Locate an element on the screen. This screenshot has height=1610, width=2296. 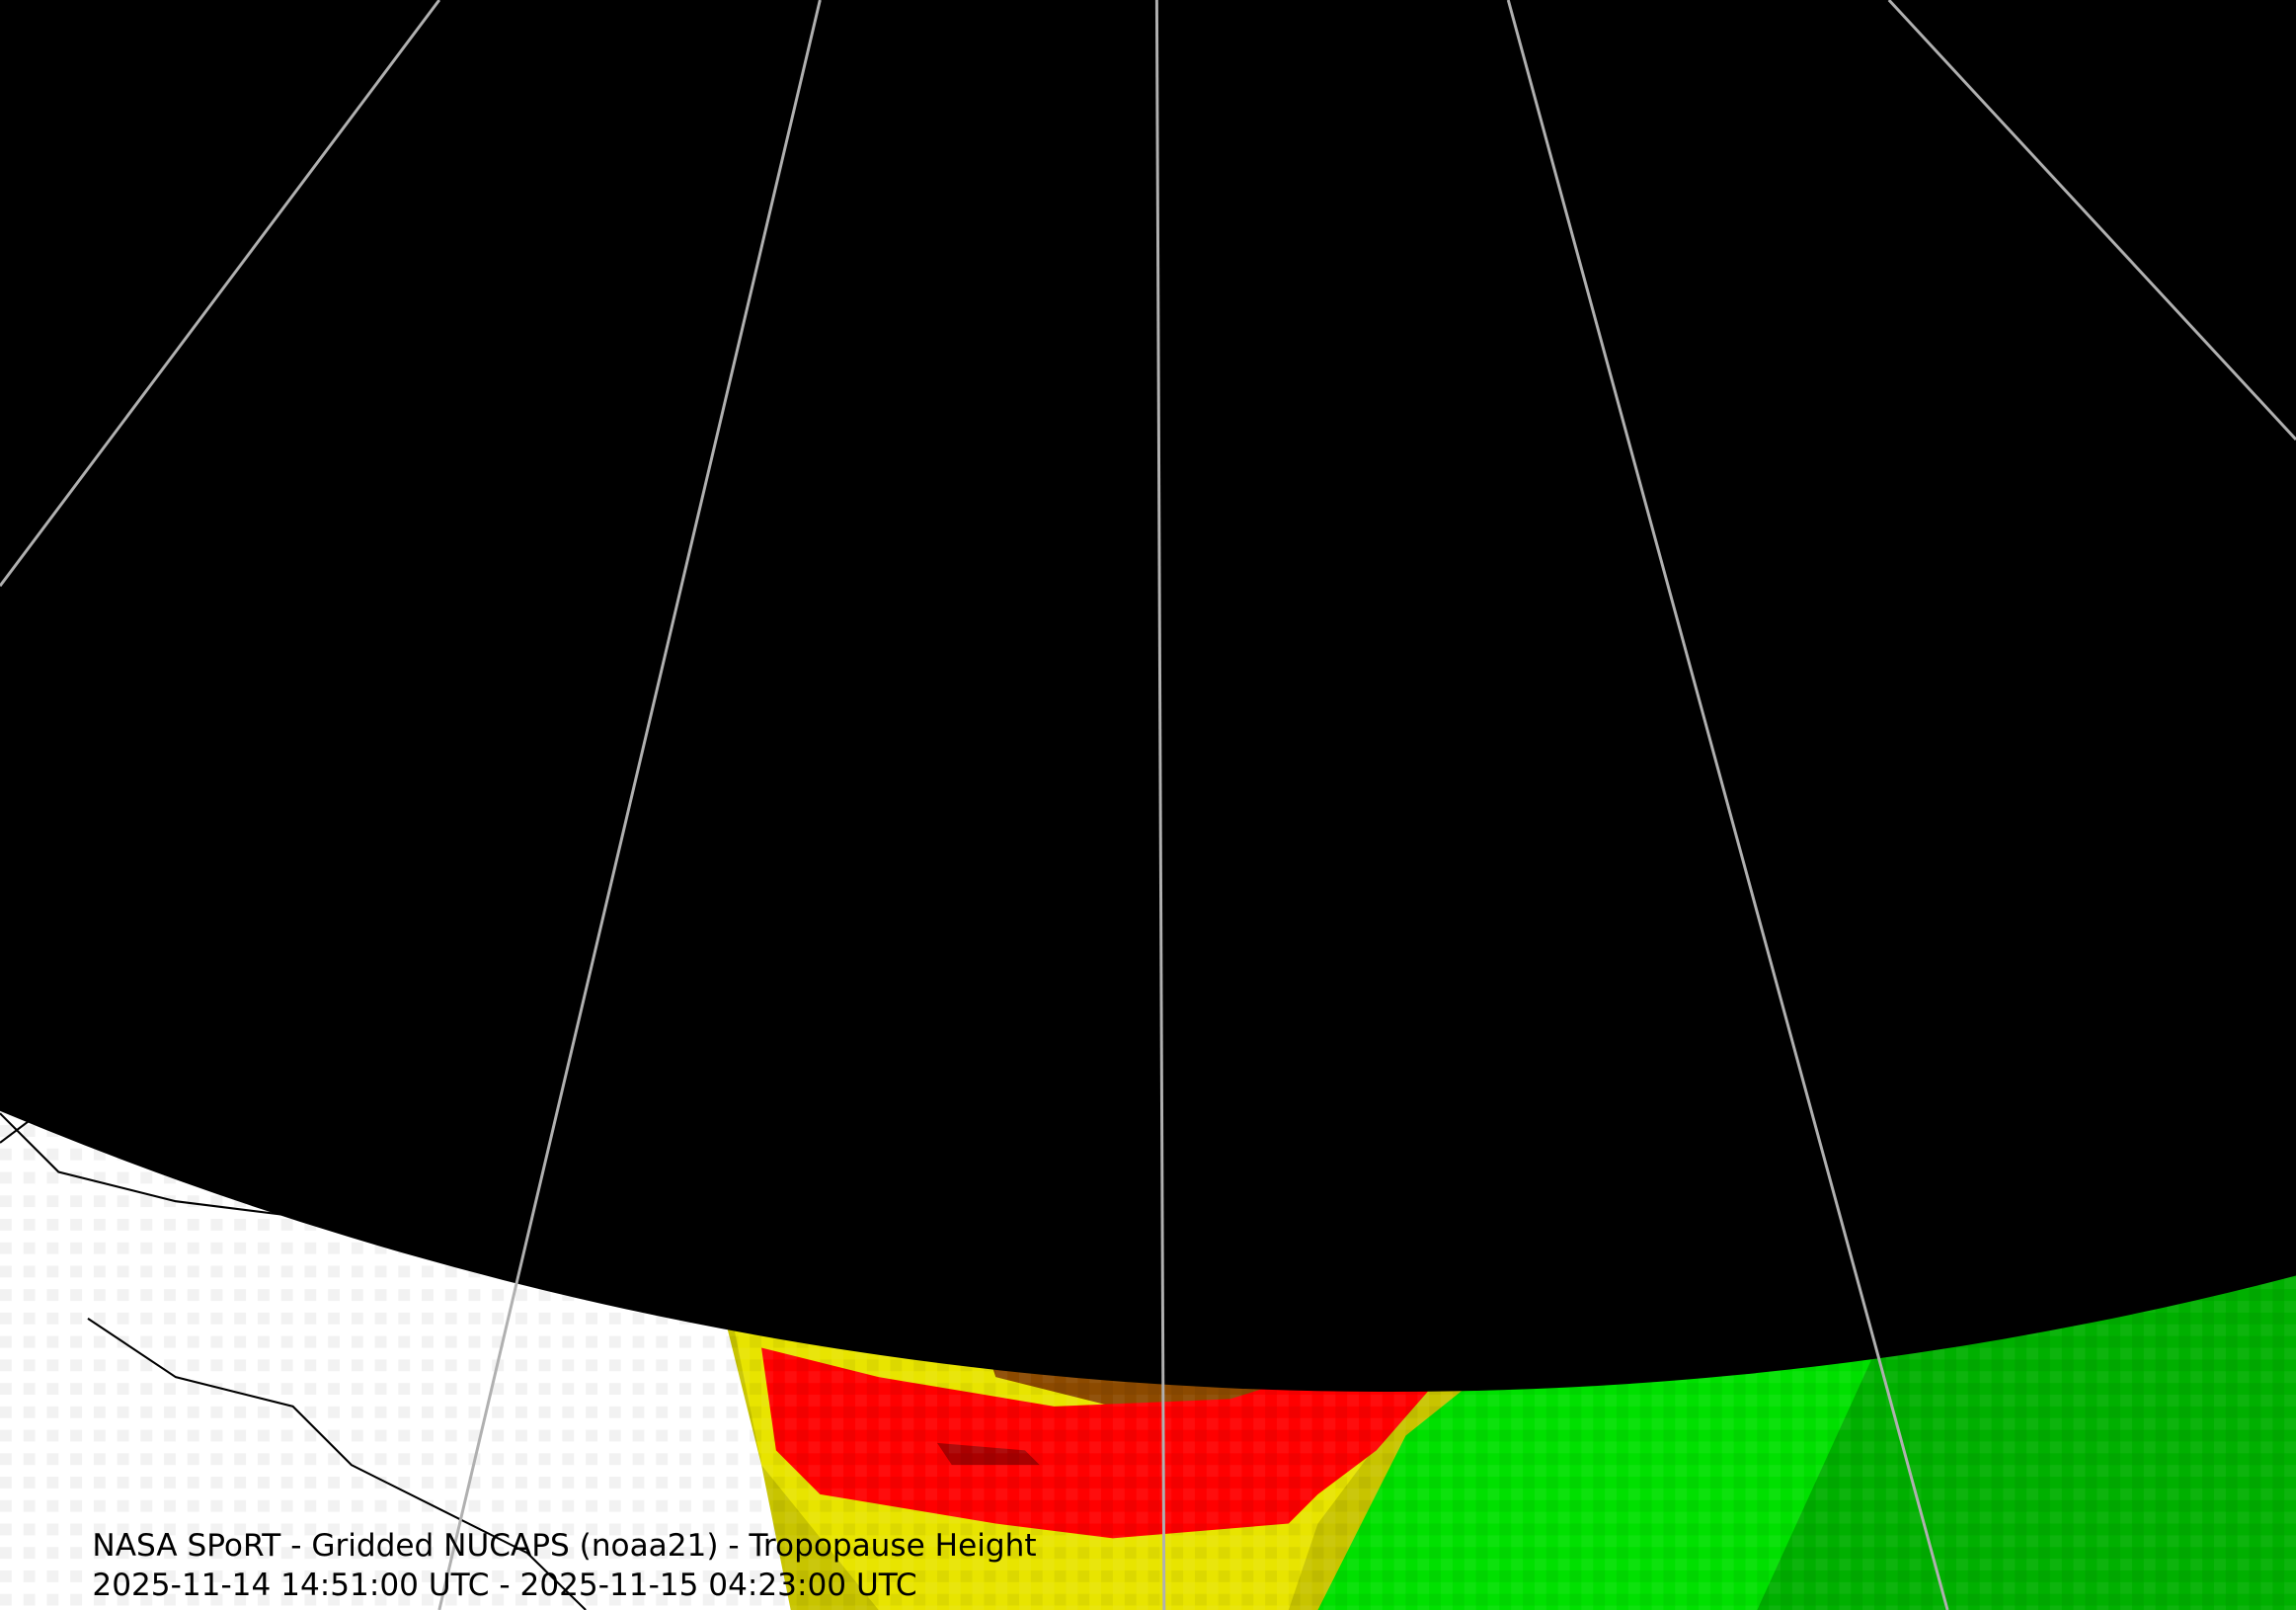
coastline is located at coordinates (337, 1463).